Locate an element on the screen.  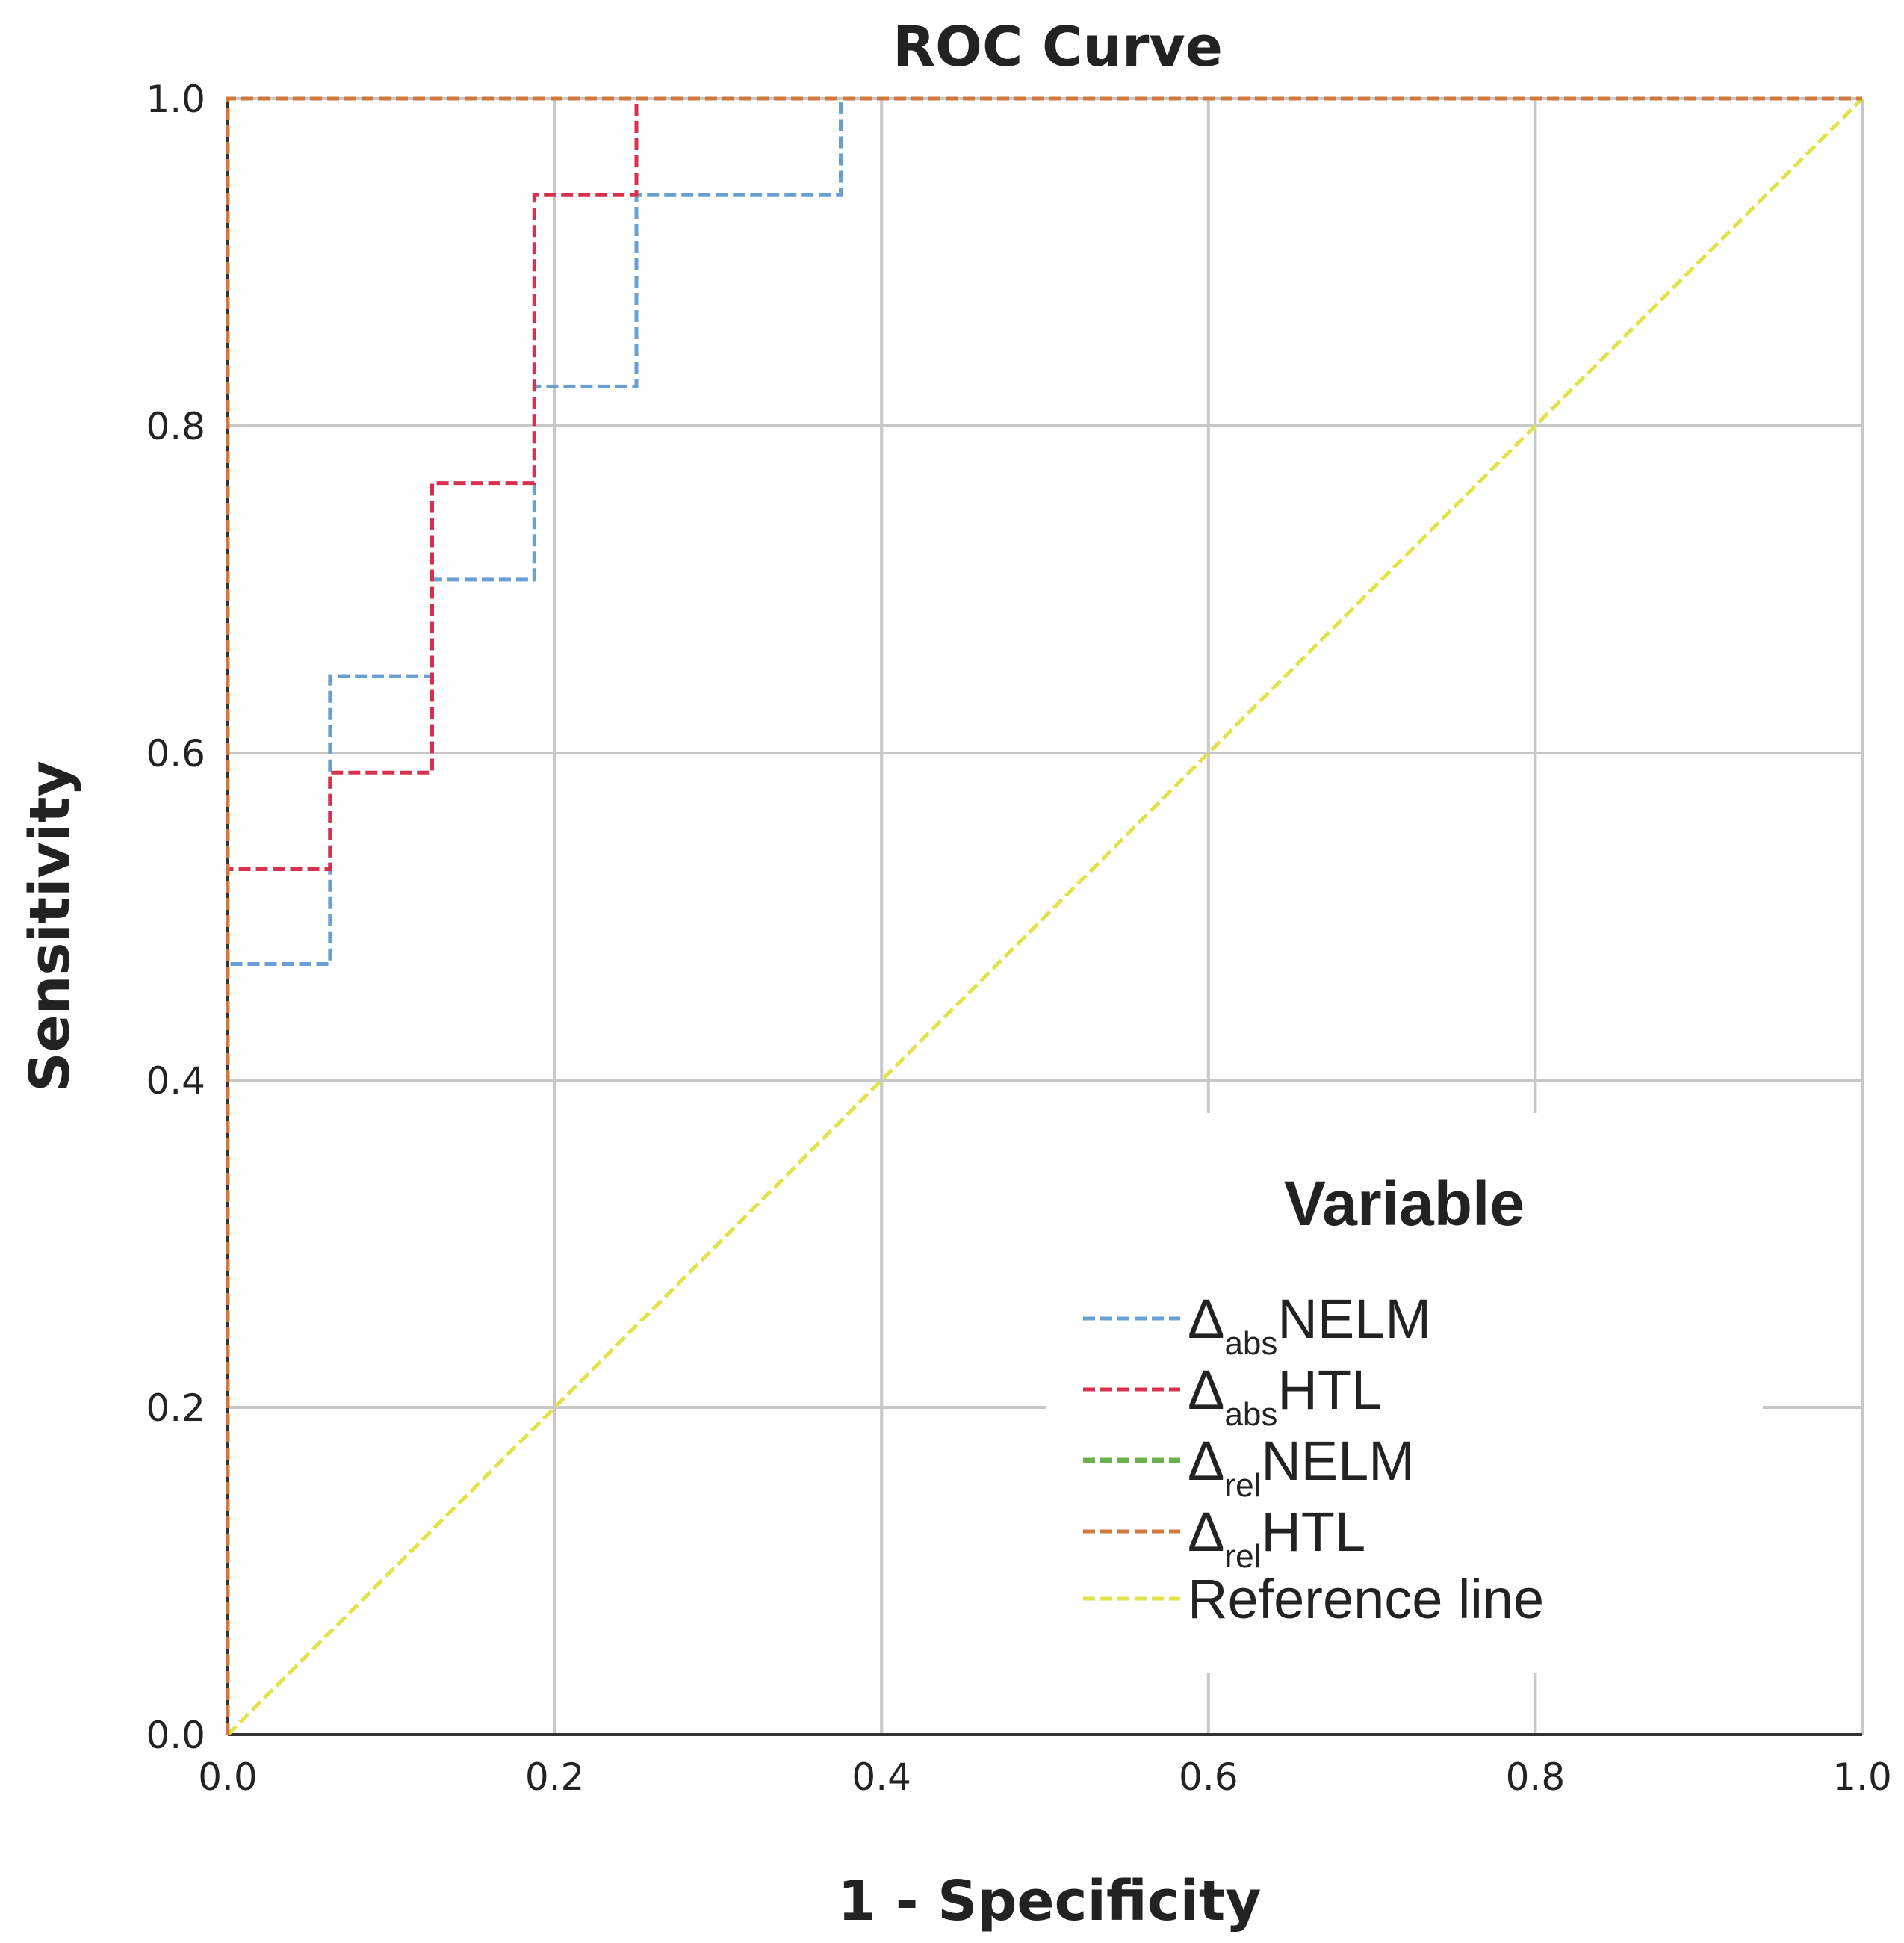
y-tick-label: 0.6 is located at coordinates (175, 753).